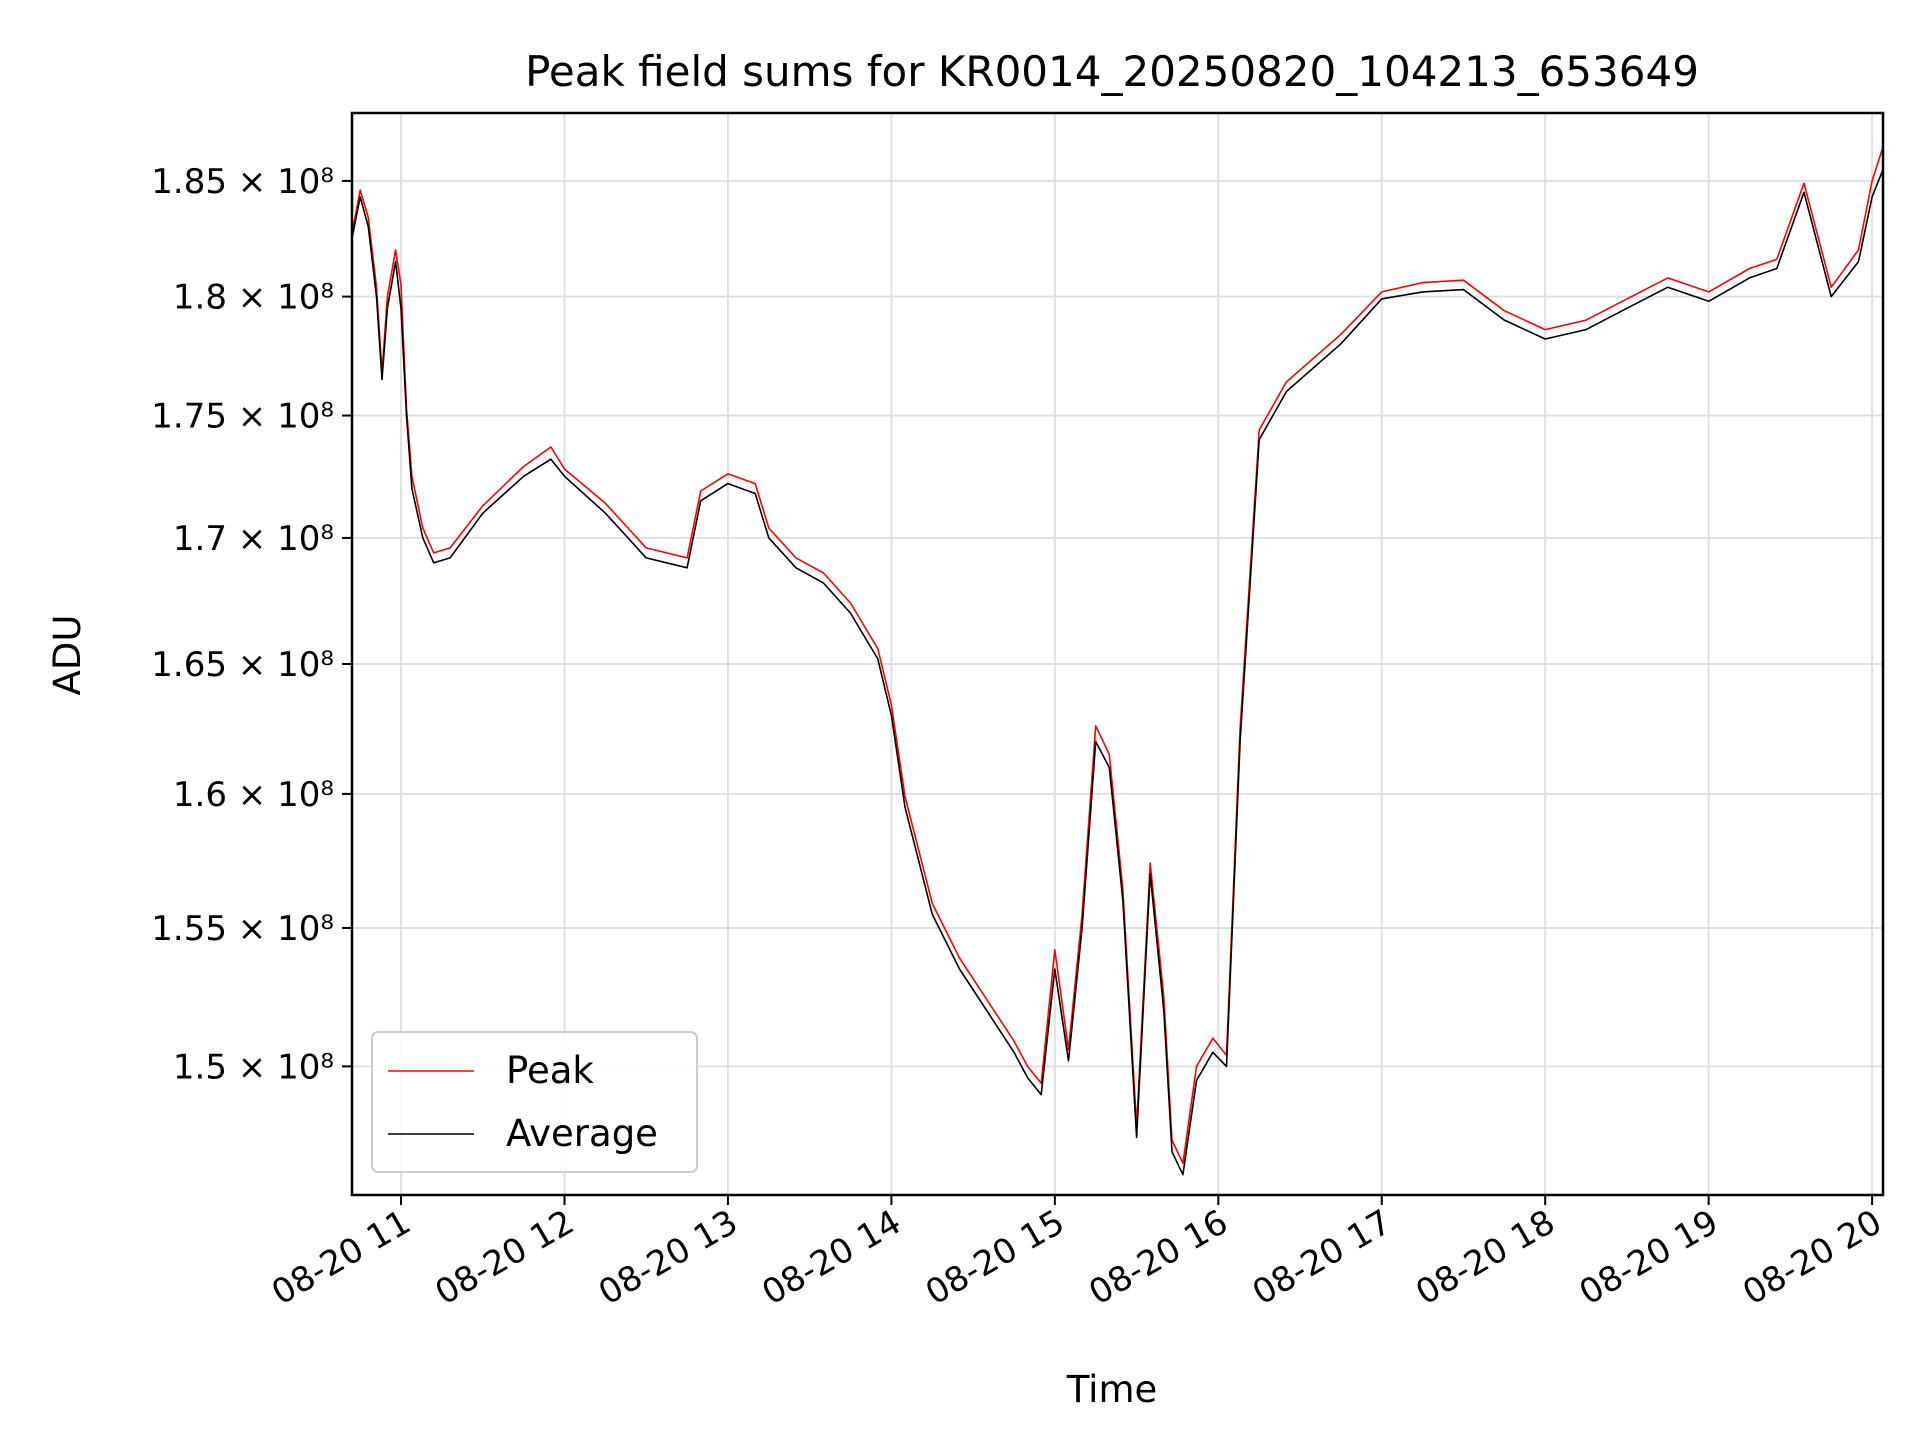 The width and height of the screenshot is (1920, 1440). What do you see at coordinates (550, 1070) in the screenshot?
I see `legend-label-peak: Peak` at bounding box center [550, 1070].